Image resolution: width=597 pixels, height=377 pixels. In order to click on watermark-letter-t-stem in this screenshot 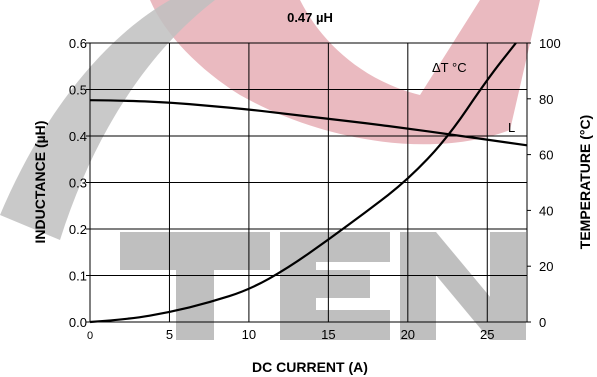, I will do `click(195, 286)`.